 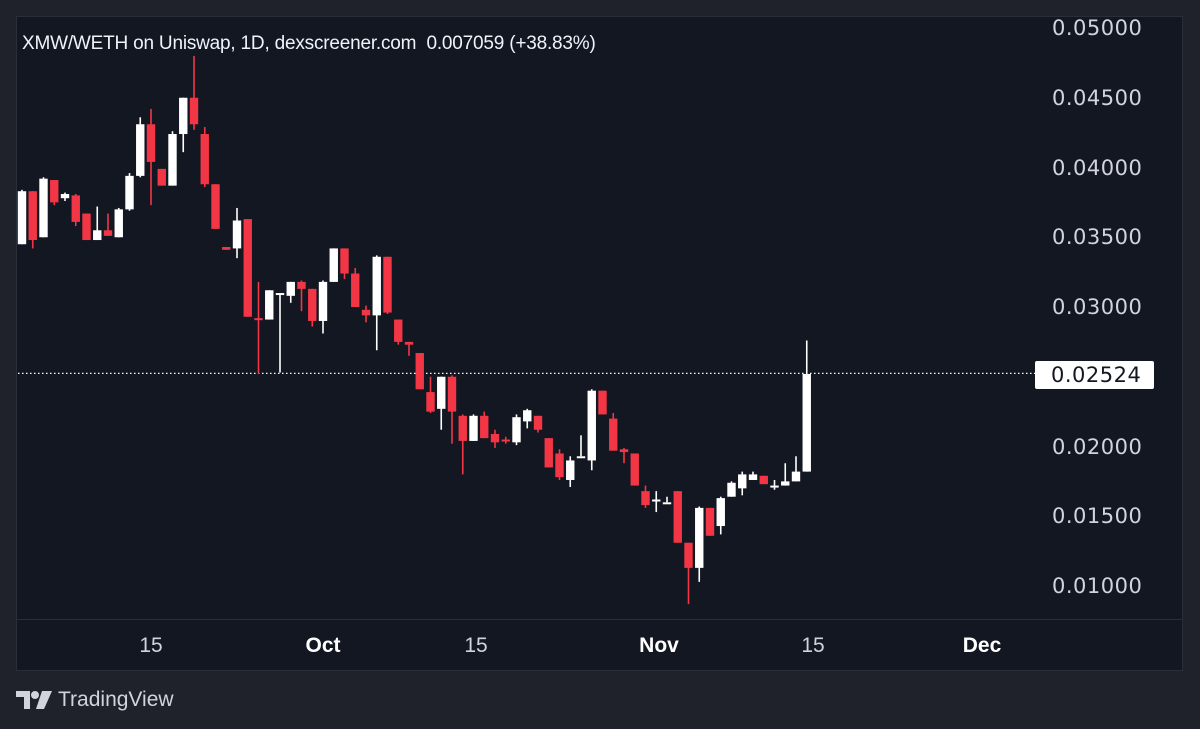 What do you see at coordinates (1097, 586) in the screenshot?
I see `y-tick-label: 0.01000` at bounding box center [1097, 586].